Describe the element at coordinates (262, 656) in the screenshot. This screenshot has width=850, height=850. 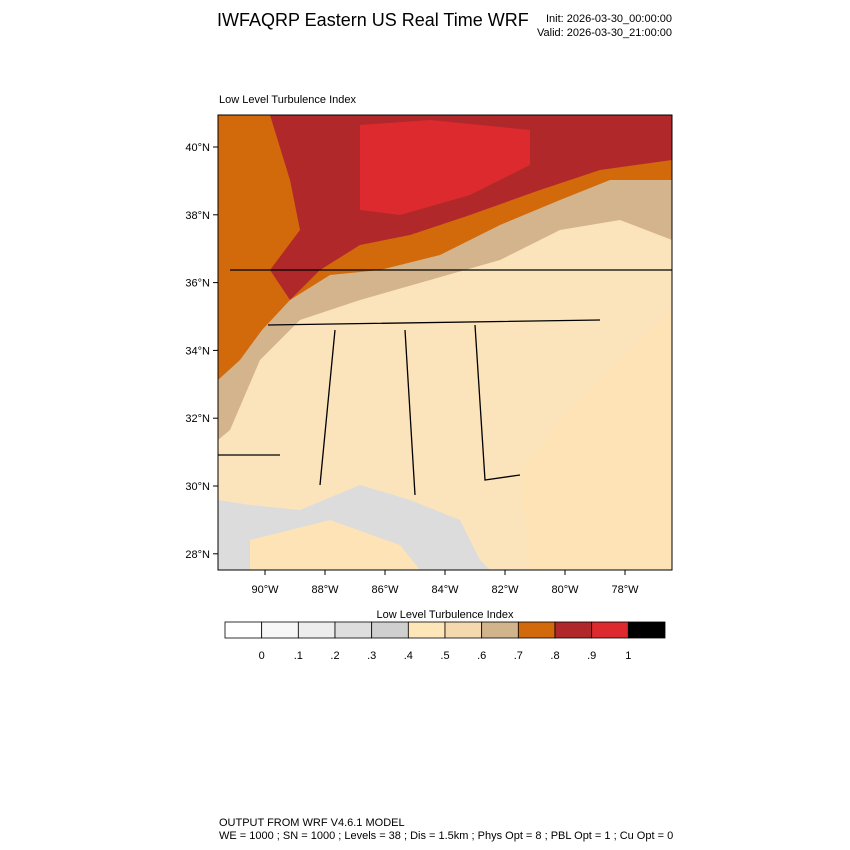
I see `colorbar-label: 0` at that location.